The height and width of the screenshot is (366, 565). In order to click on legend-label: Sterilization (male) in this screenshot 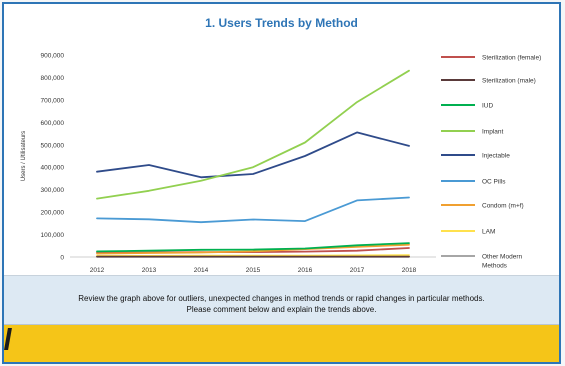, I will do `click(509, 81)`.